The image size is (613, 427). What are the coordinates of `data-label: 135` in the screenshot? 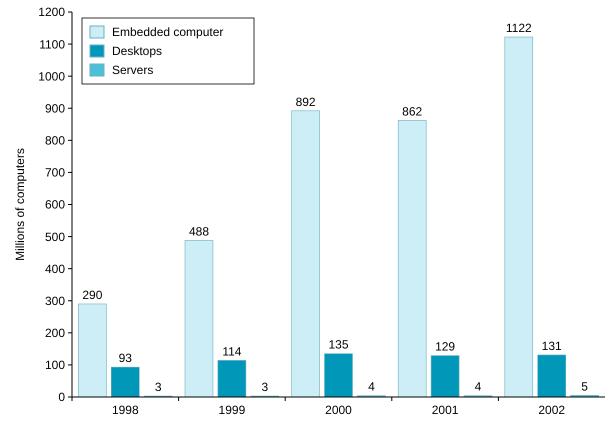 It's located at (338, 345).